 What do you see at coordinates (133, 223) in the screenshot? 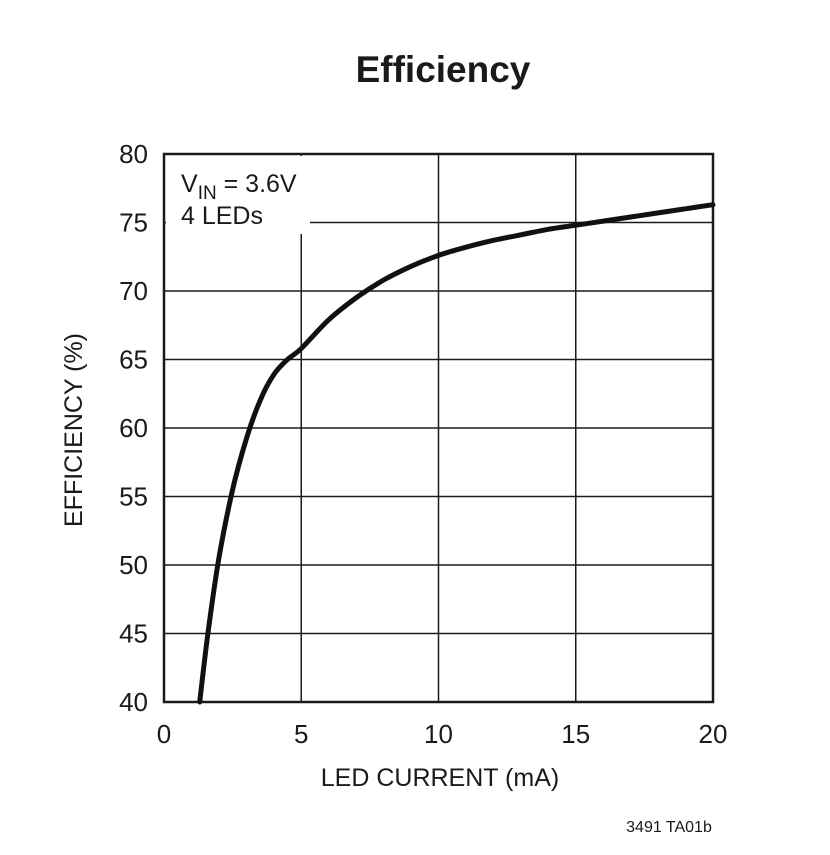
I see `y-tick-label: 75` at bounding box center [133, 223].